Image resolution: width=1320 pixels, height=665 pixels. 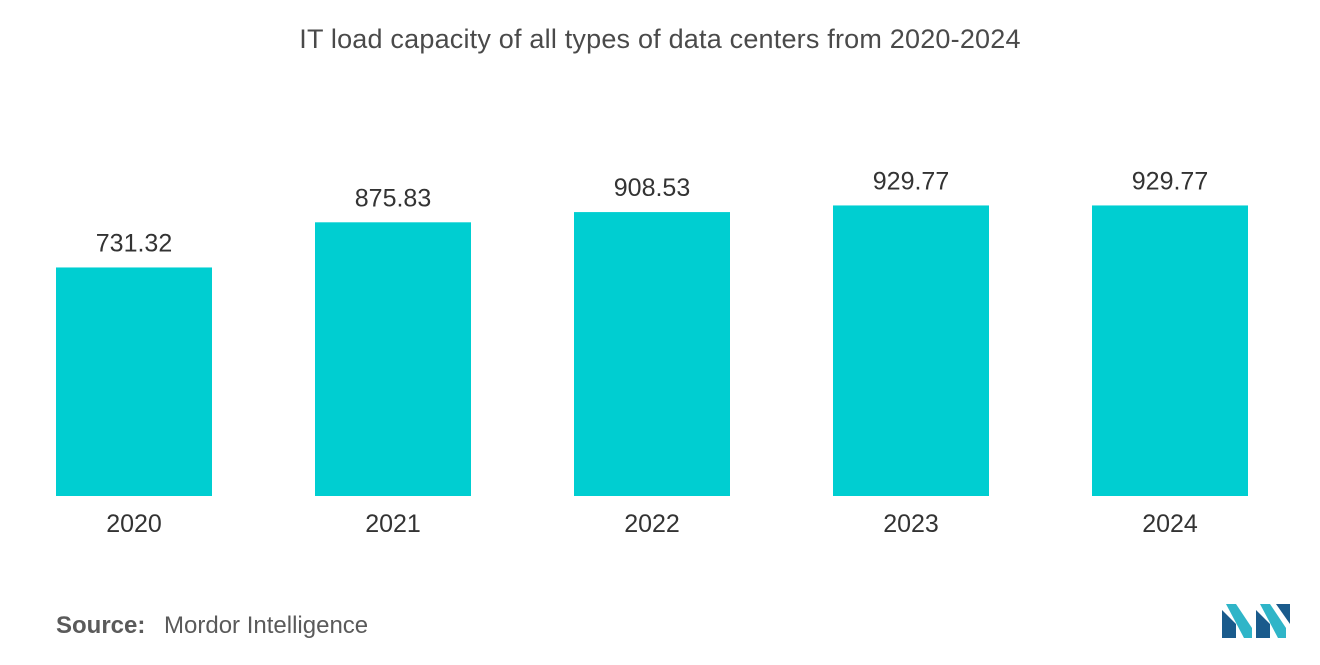 What do you see at coordinates (1170, 181) in the screenshot?
I see `value-label-2024: 929.77` at bounding box center [1170, 181].